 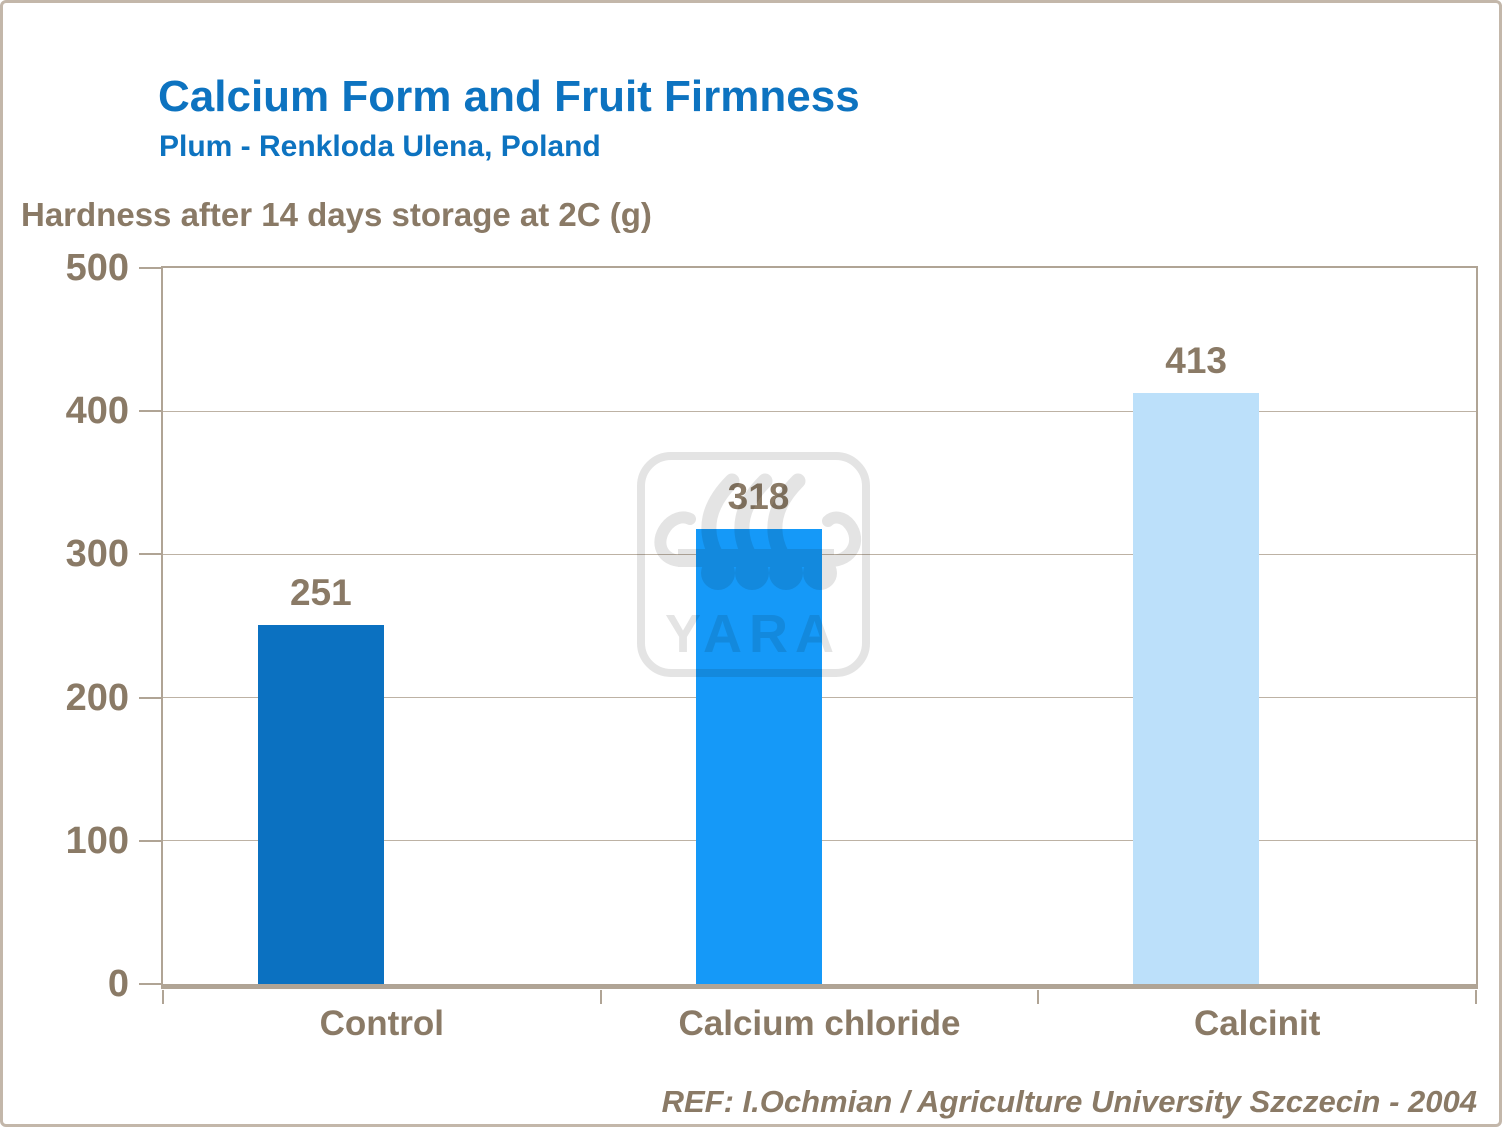 I want to click on category-label: Calcinit, so click(x=1257, y=1023).